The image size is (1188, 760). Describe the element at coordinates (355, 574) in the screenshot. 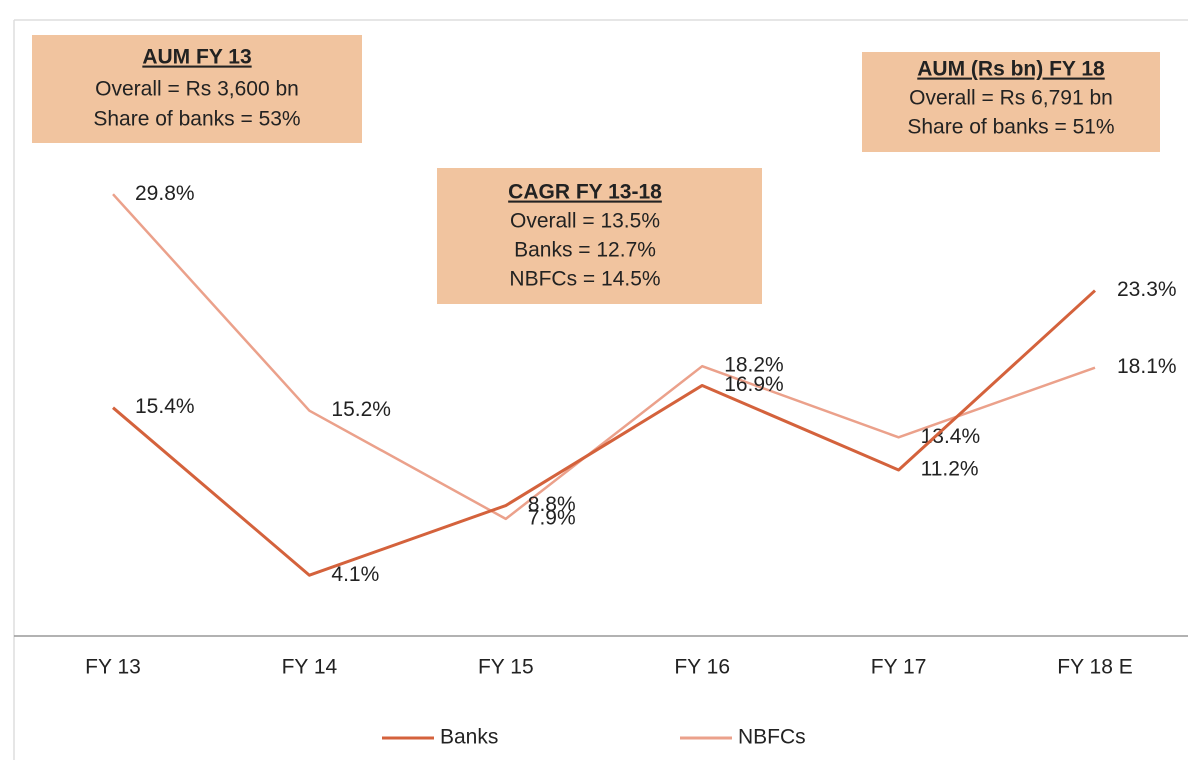

I see `data-label: 4.1%` at that location.